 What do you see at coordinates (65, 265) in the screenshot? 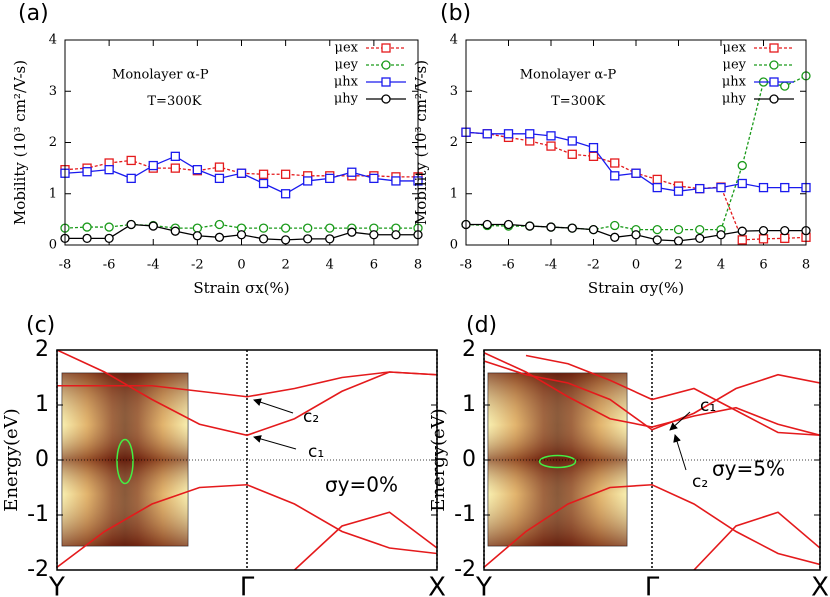
I see `x-tick-label: -8` at bounding box center [65, 265].